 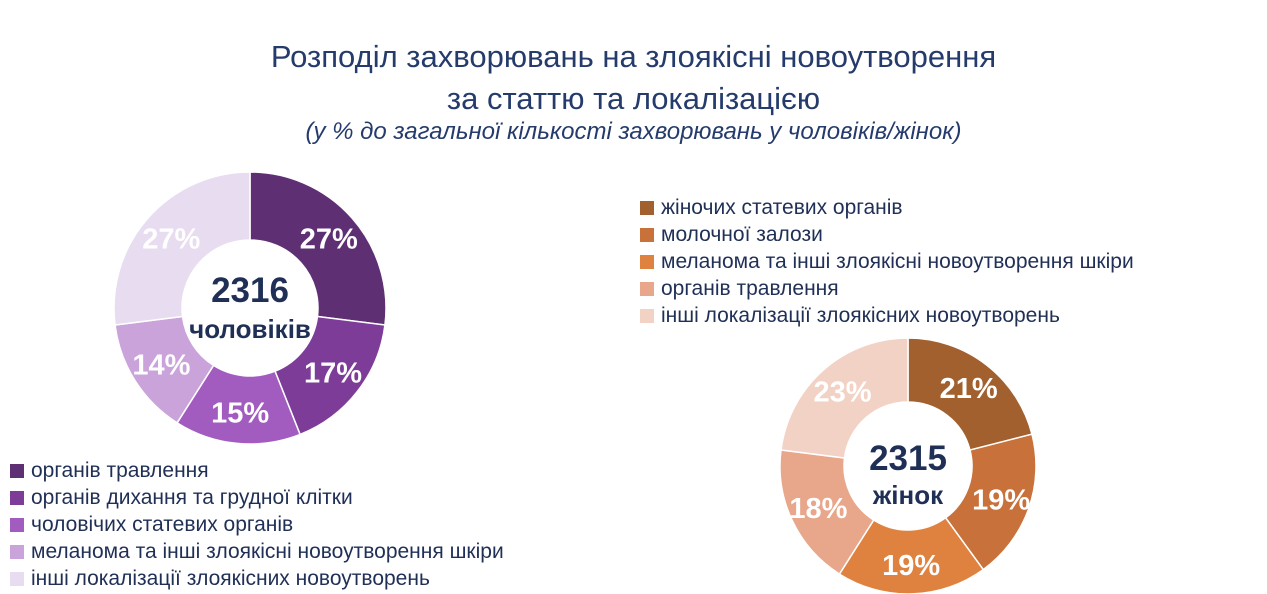 I want to click on men-slice-label-2: 17%, so click(x=333, y=373).